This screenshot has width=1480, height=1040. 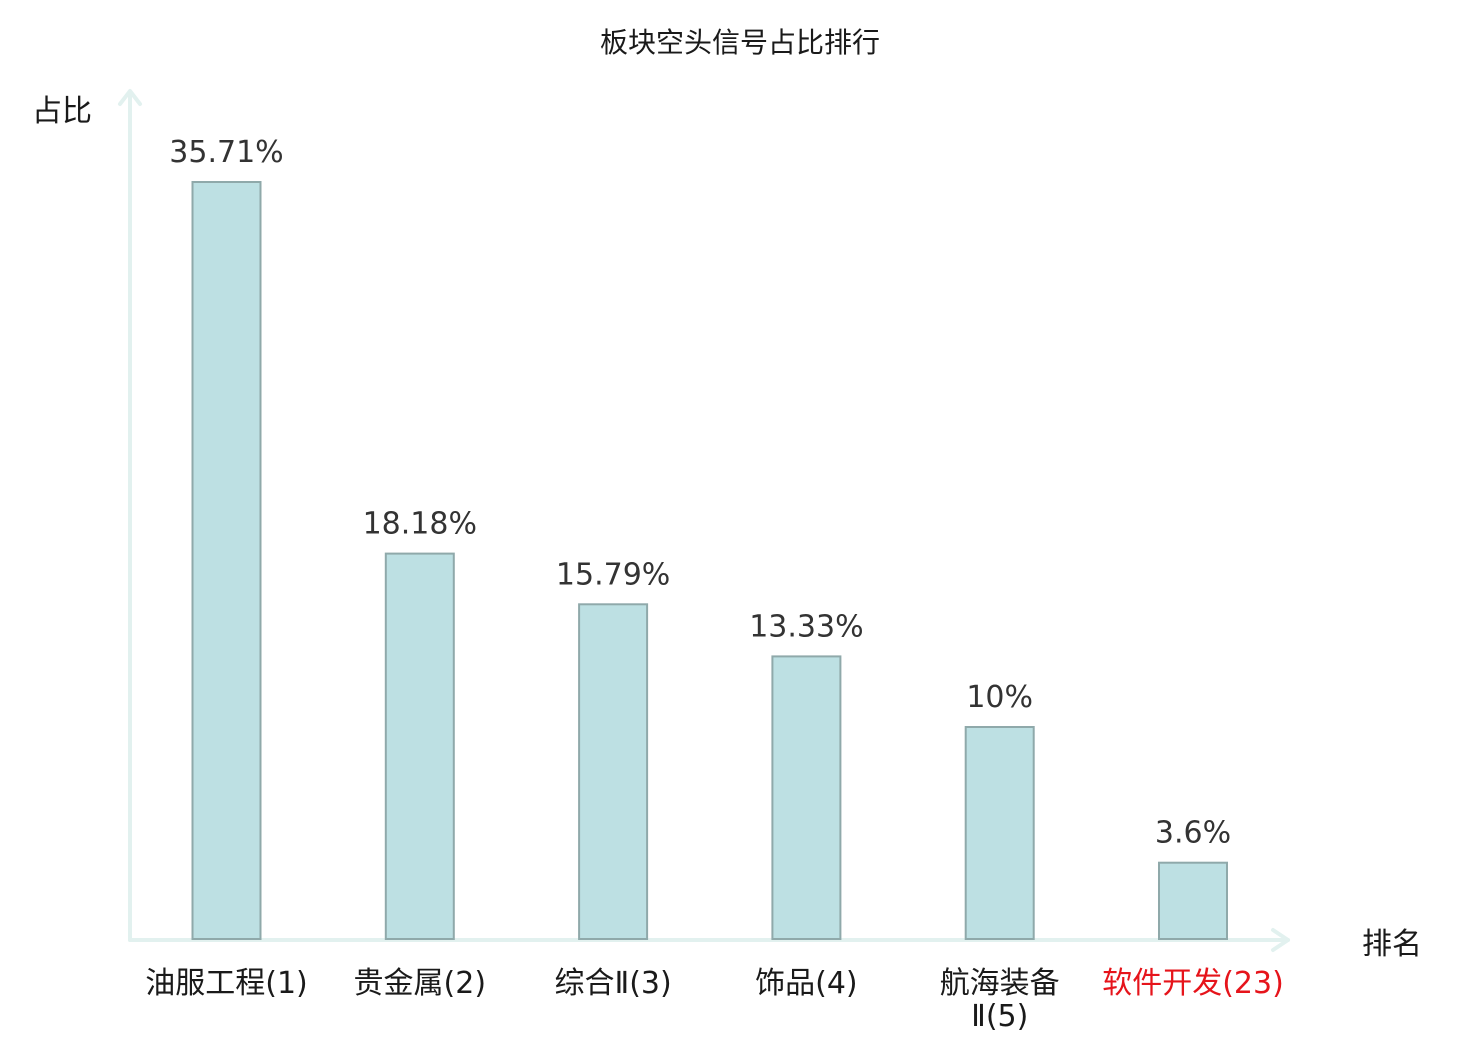 I want to click on category-rank: (4), so click(x=836, y=983).